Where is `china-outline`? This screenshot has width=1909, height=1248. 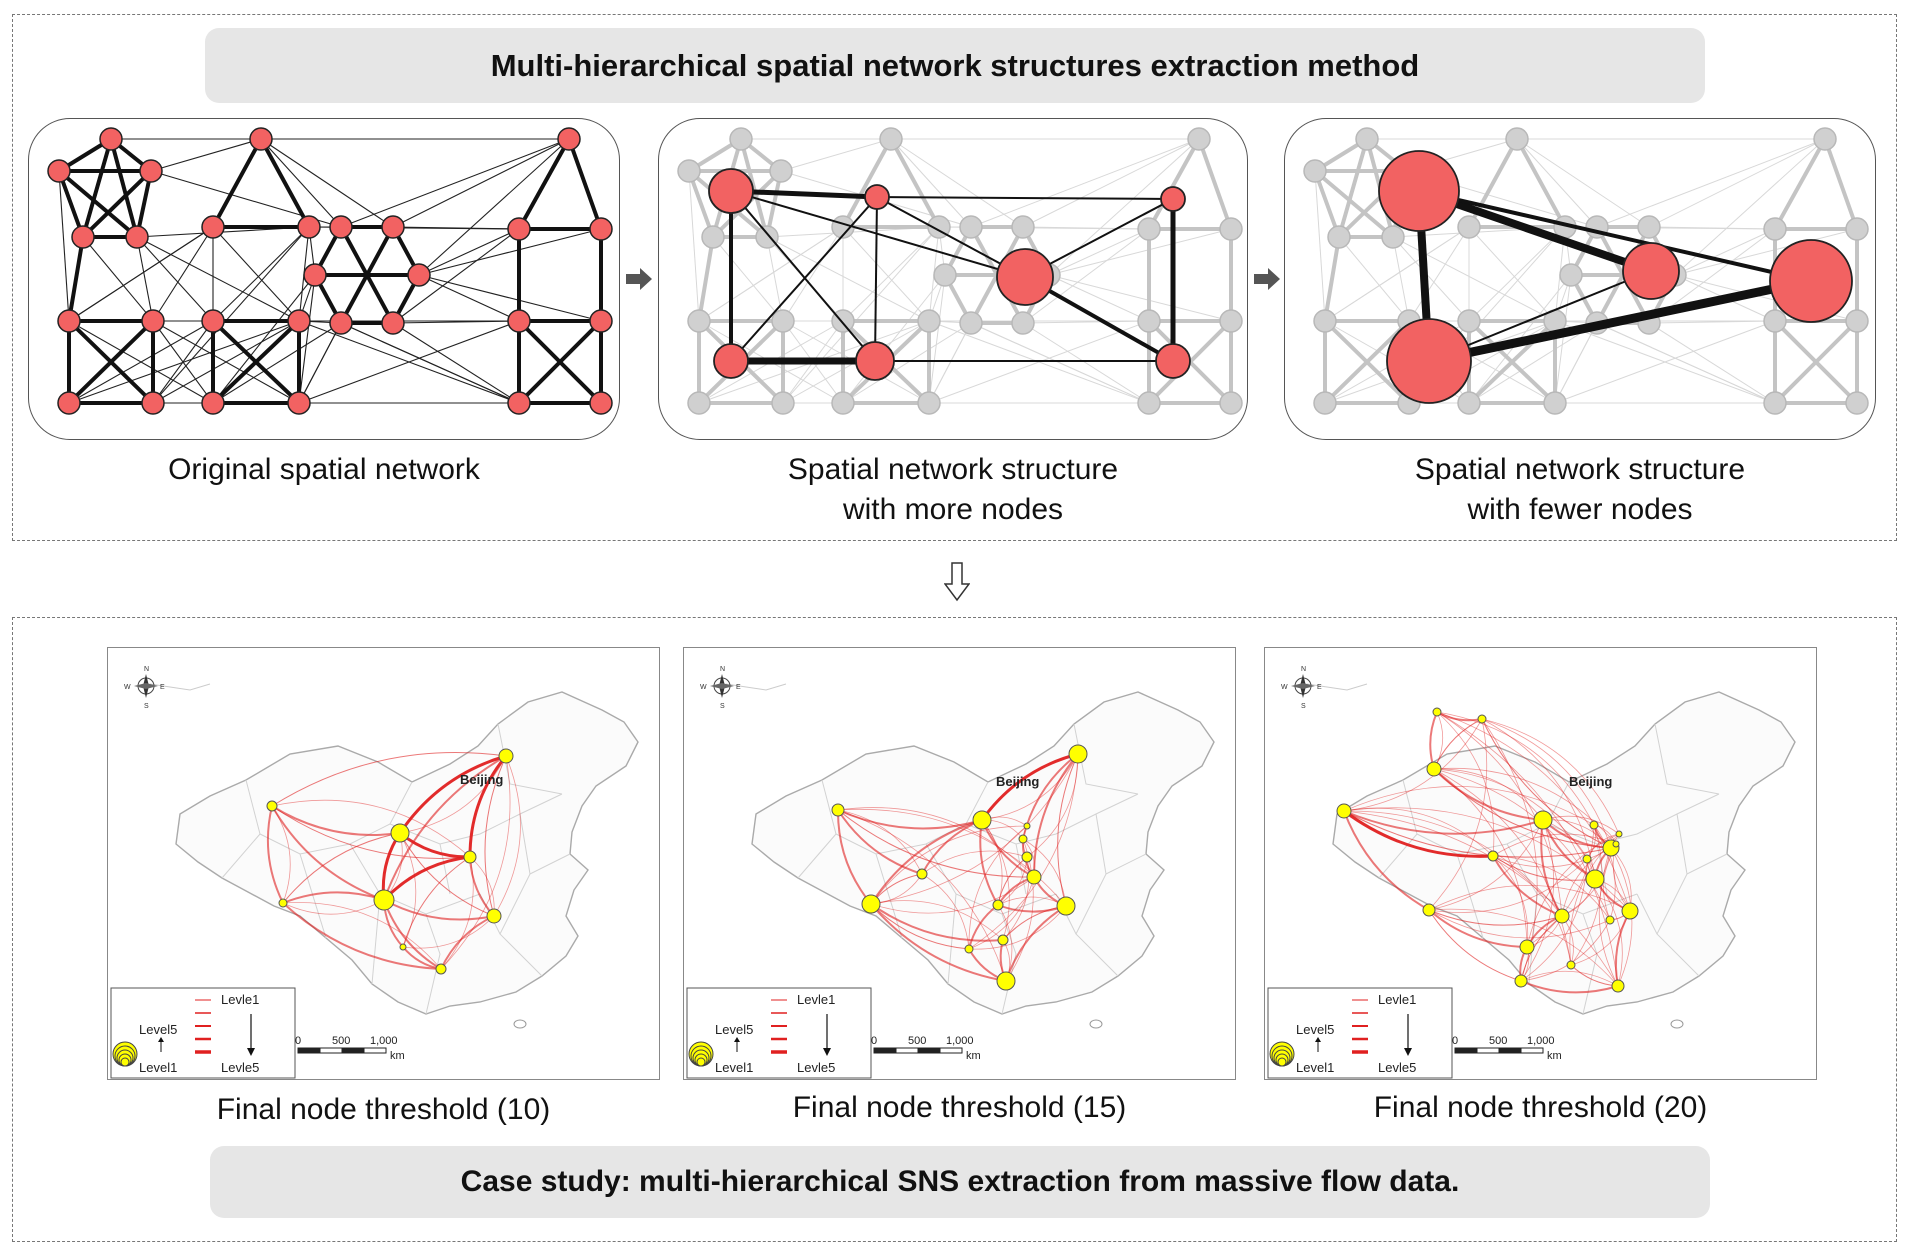 china-outline is located at coordinates (983, 853).